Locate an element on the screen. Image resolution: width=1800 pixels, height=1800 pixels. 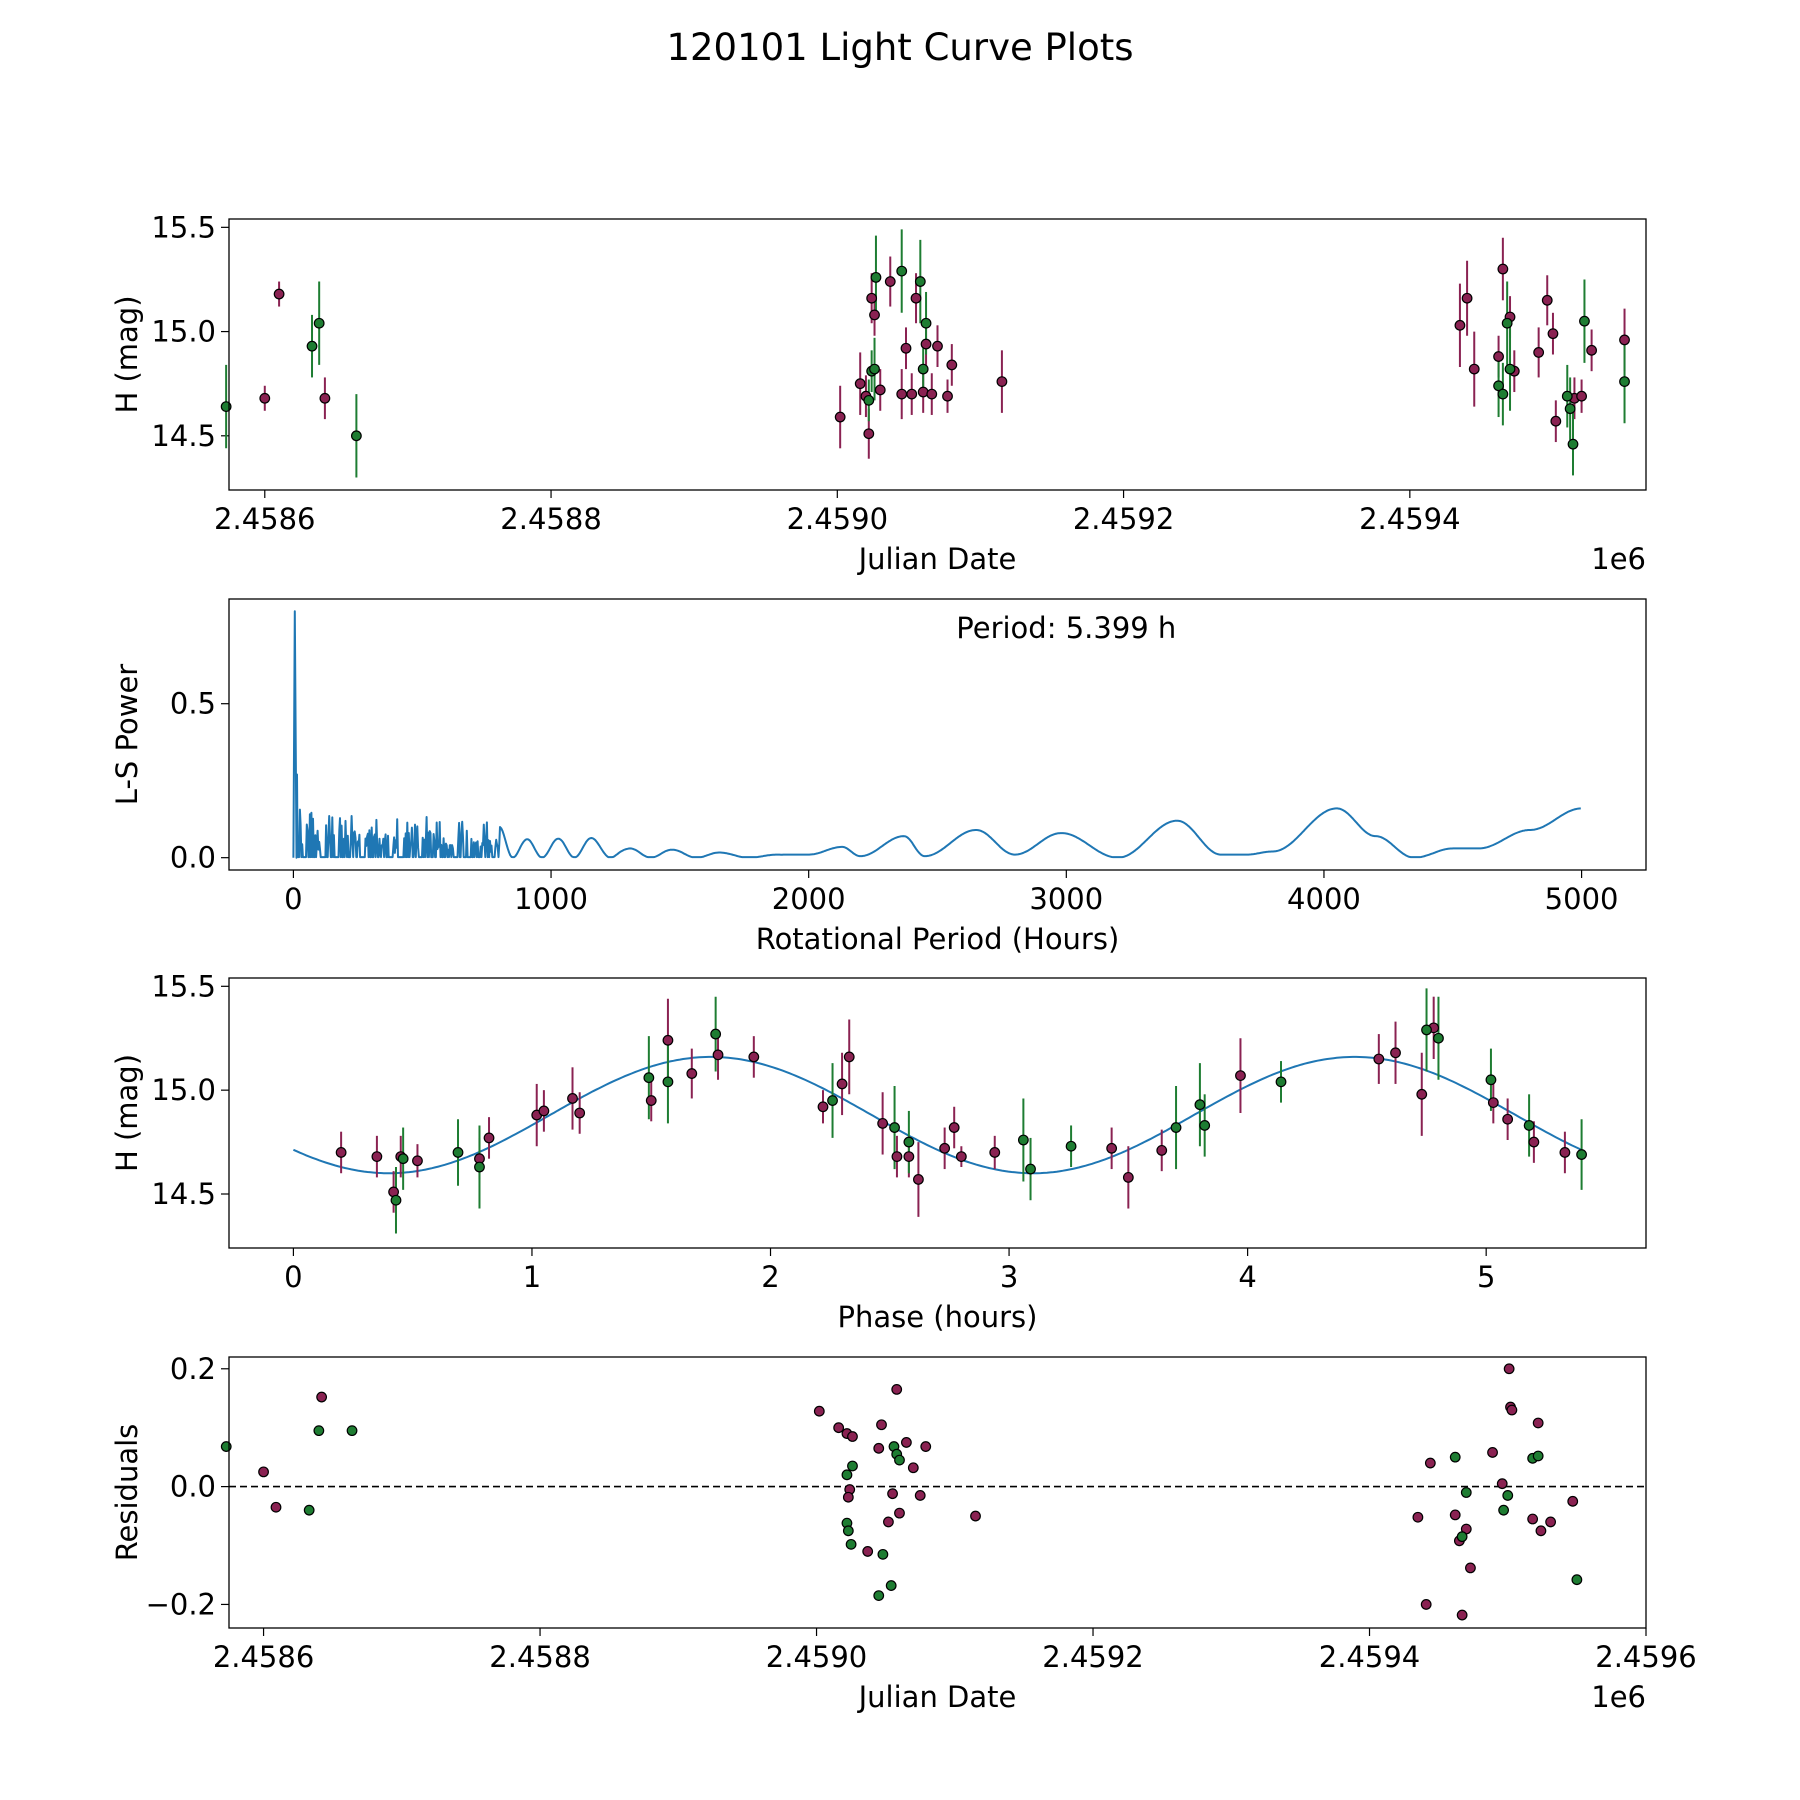
lightcurve-frame is located at coordinates (937, 354).